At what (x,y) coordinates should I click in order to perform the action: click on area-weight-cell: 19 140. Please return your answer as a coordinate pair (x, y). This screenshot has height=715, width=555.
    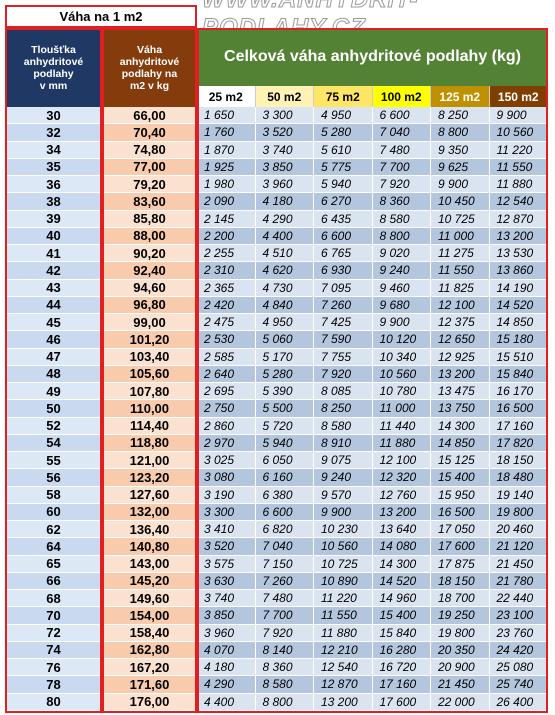
    Looking at the image, I should click on (518, 495).